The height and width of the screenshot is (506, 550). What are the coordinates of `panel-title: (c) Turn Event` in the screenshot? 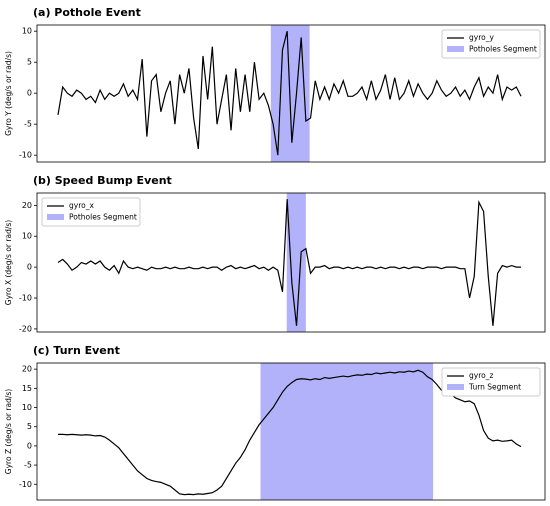 It's located at (76, 350).